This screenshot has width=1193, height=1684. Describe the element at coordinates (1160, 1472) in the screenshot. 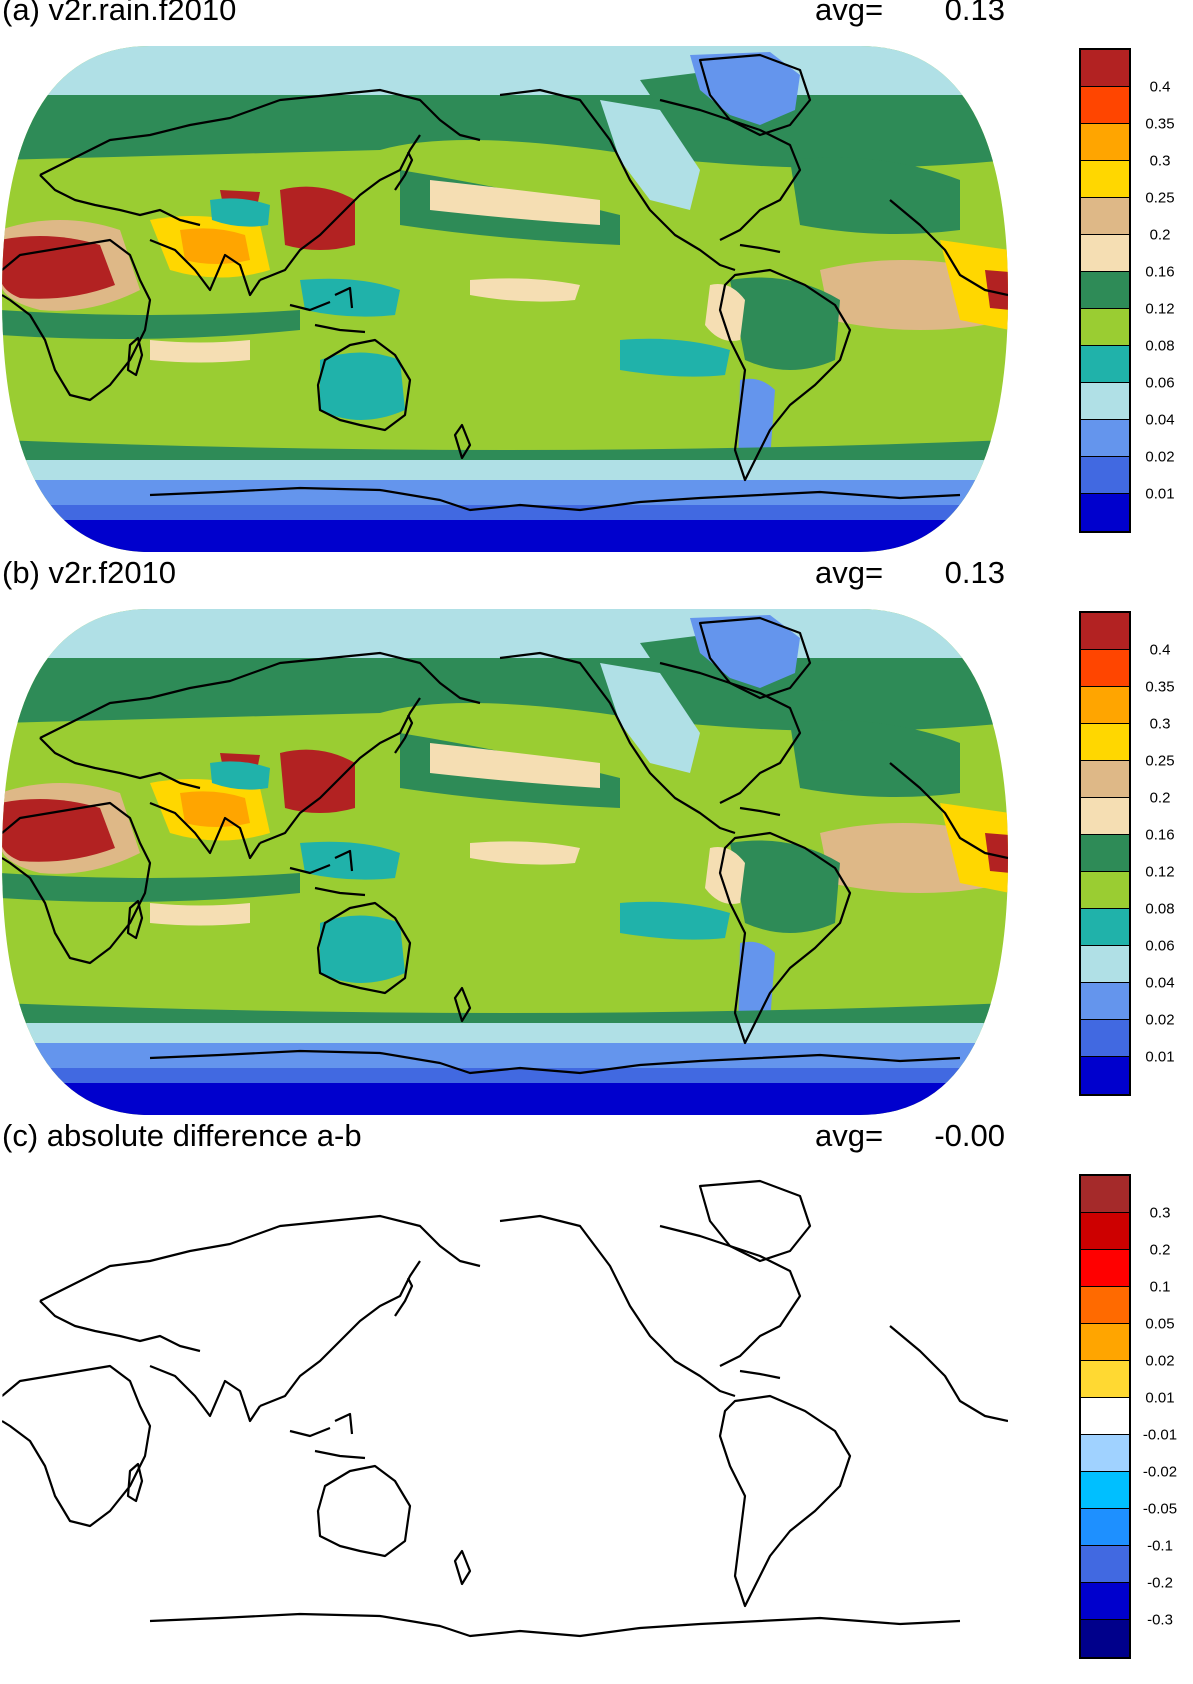

I see `colorbar-tick-label: -0.02` at that location.